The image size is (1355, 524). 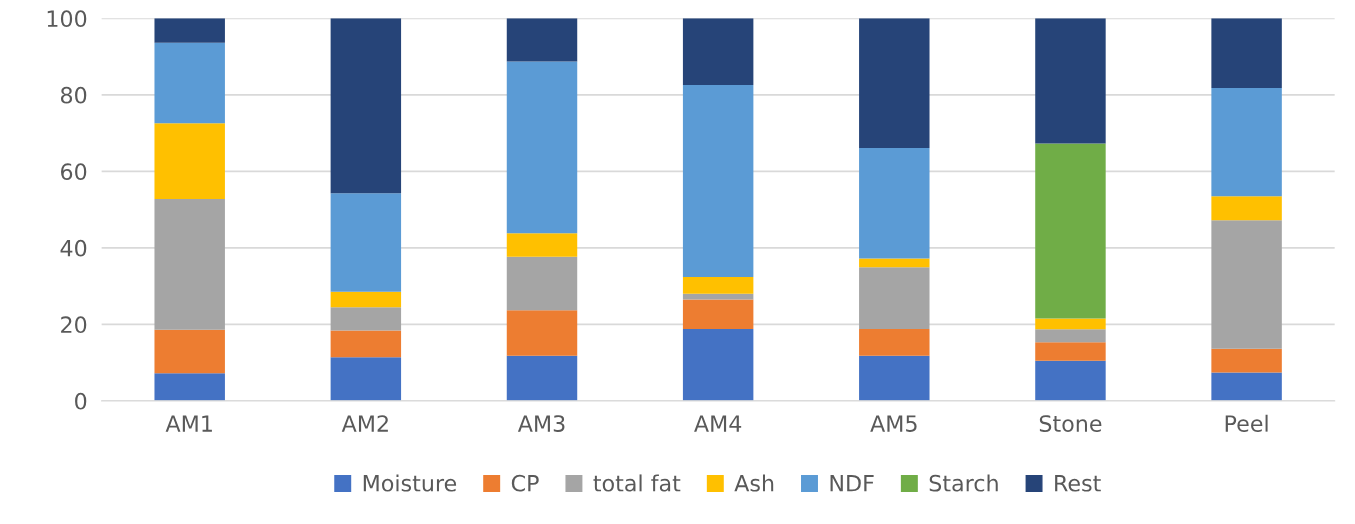 I want to click on y-tick-label: 40, so click(x=73, y=248).